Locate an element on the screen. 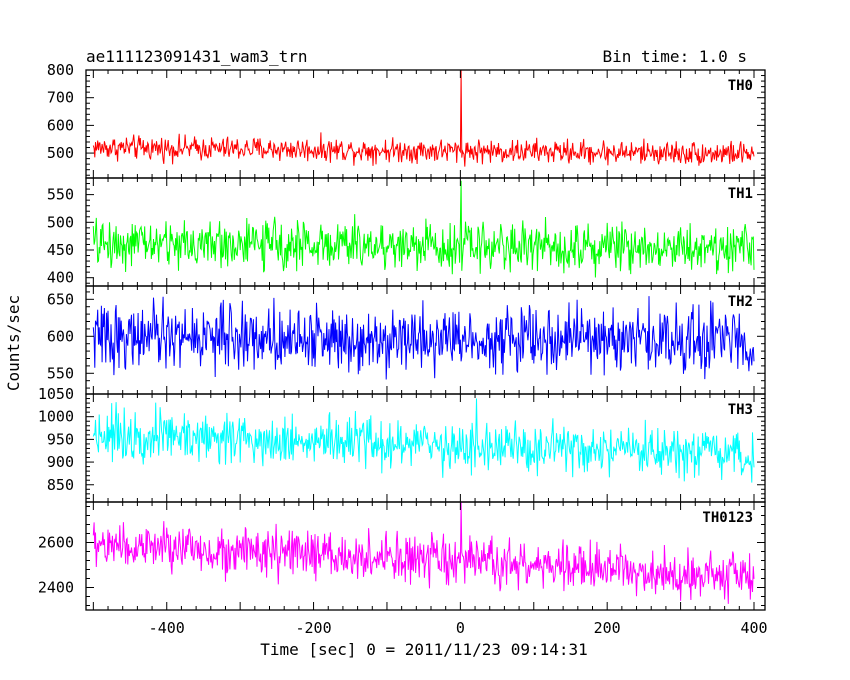 The height and width of the screenshot is (680, 850). y-axis-label: Counts/sec is located at coordinates (13, 343).